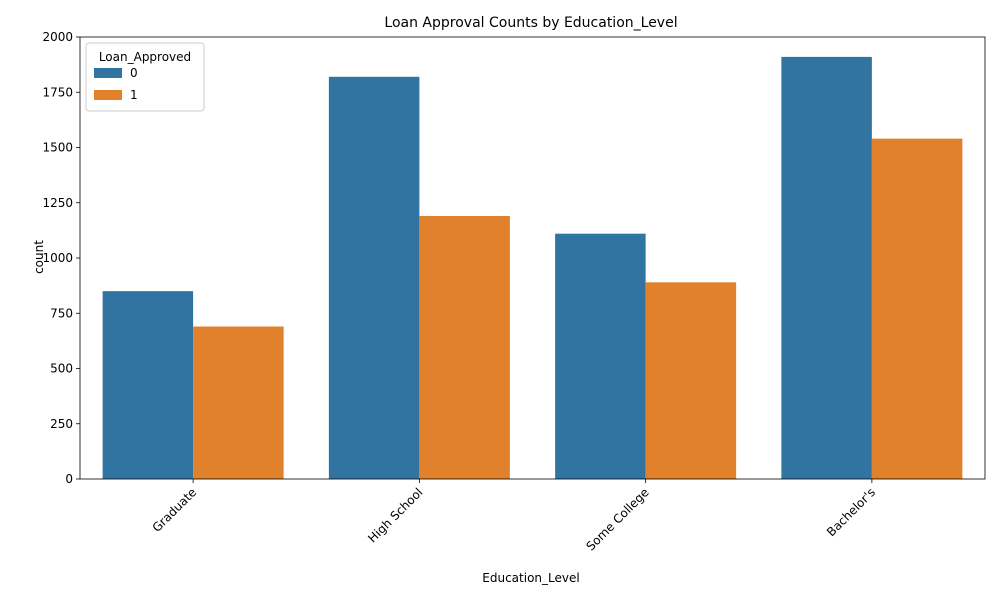 The height and width of the screenshot is (600, 1000). I want to click on x-tick-label: High School, so click(395, 515).